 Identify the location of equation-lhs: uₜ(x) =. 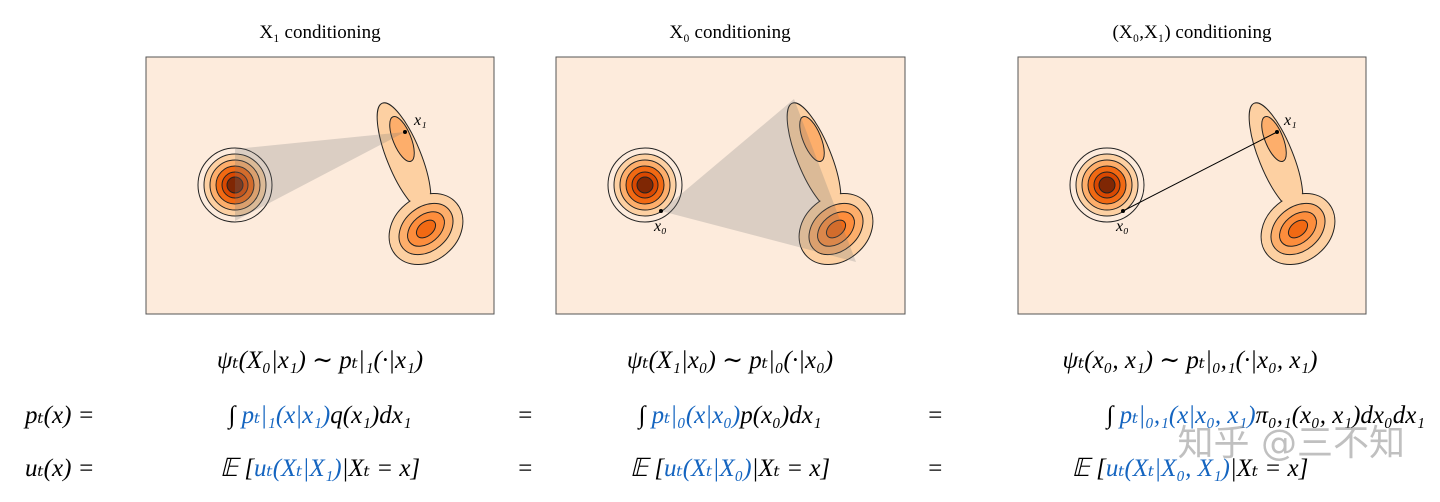
(60, 468).